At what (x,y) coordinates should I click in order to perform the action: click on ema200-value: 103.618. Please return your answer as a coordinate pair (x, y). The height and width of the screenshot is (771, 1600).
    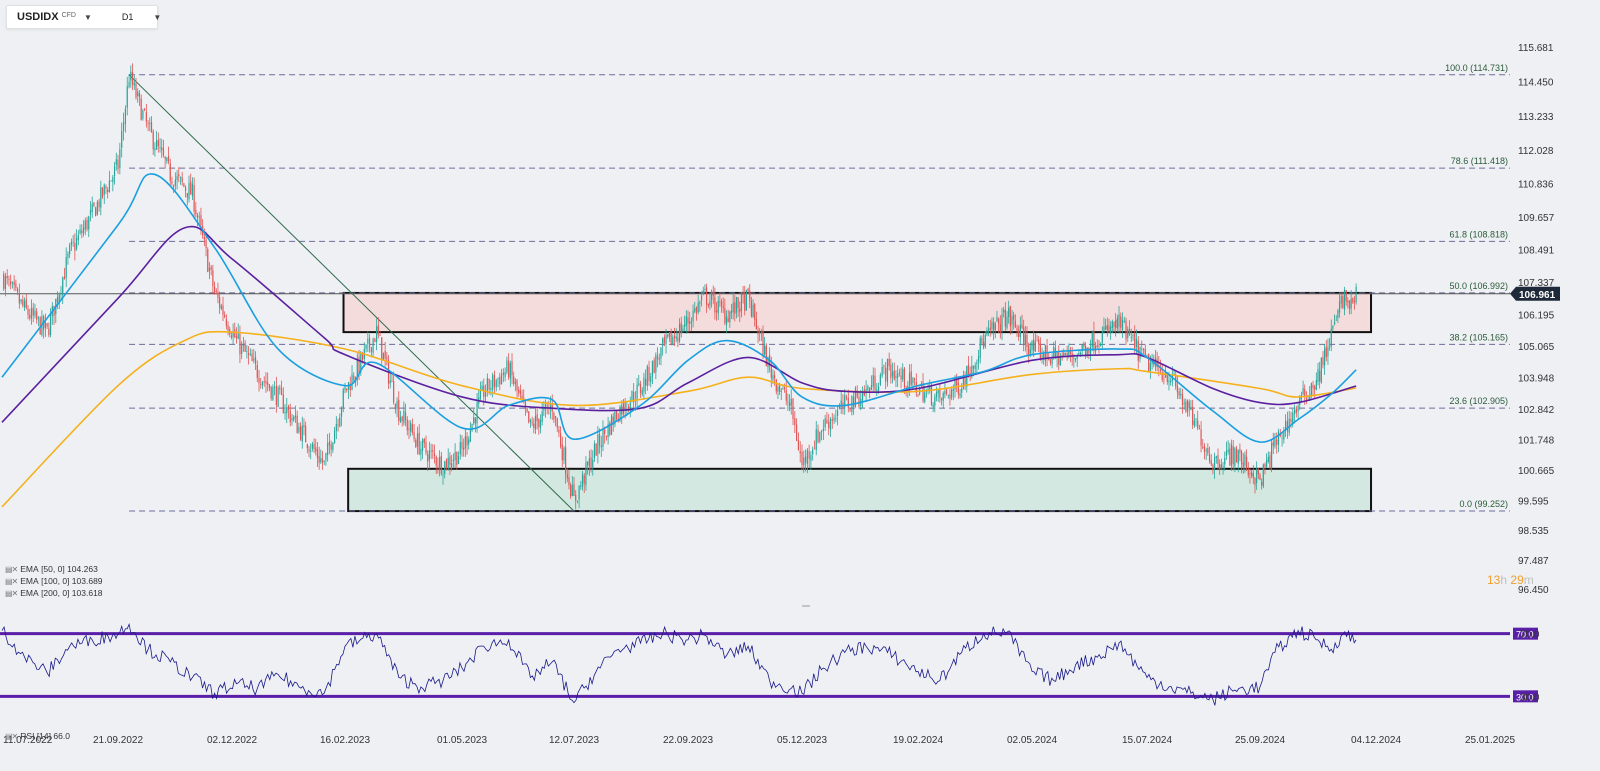
    Looking at the image, I should click on (87, 593).